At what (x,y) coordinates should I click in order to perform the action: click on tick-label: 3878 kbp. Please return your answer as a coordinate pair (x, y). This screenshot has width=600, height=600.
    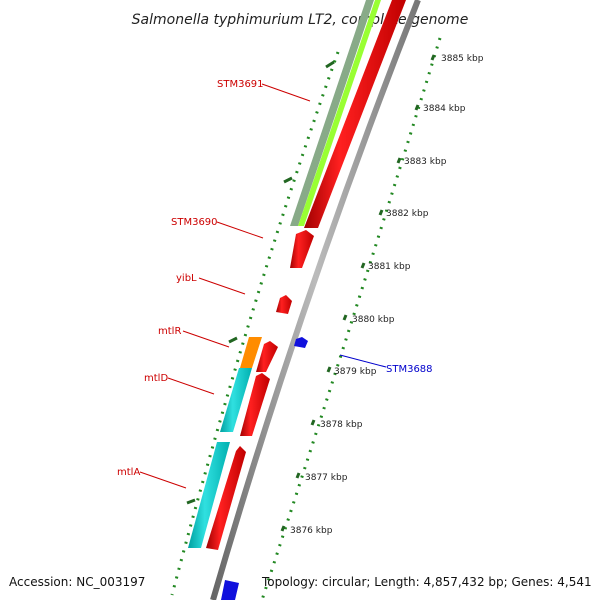
    Looking at the image, I should click on (341, 425).